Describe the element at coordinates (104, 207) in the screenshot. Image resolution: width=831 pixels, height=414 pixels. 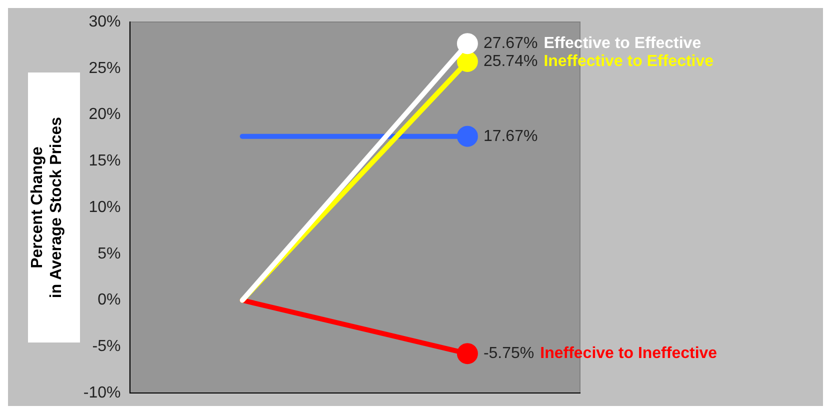
I see `y-tick-label: 10%` at that location.